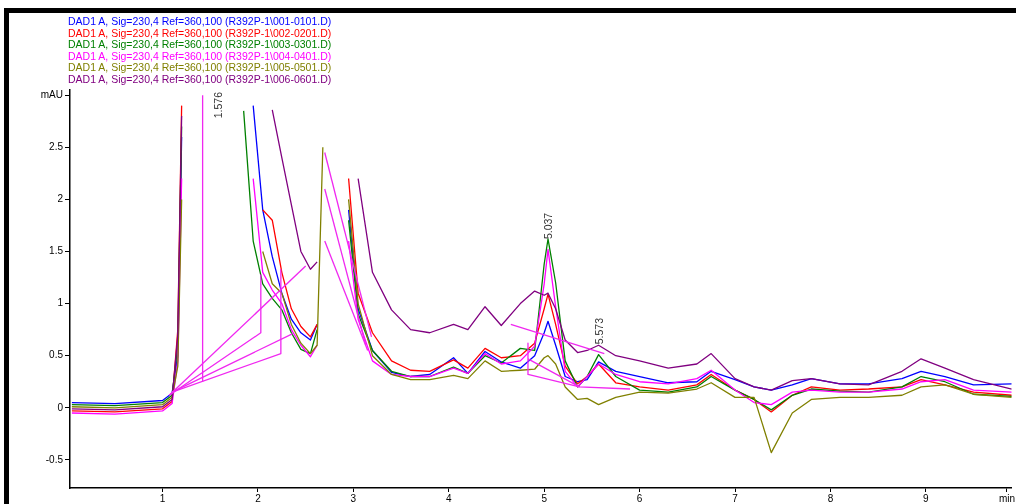 The height and width of the screenshot is (504, 1016). I want to click on x-tick-label: 2, so click(258, 498).